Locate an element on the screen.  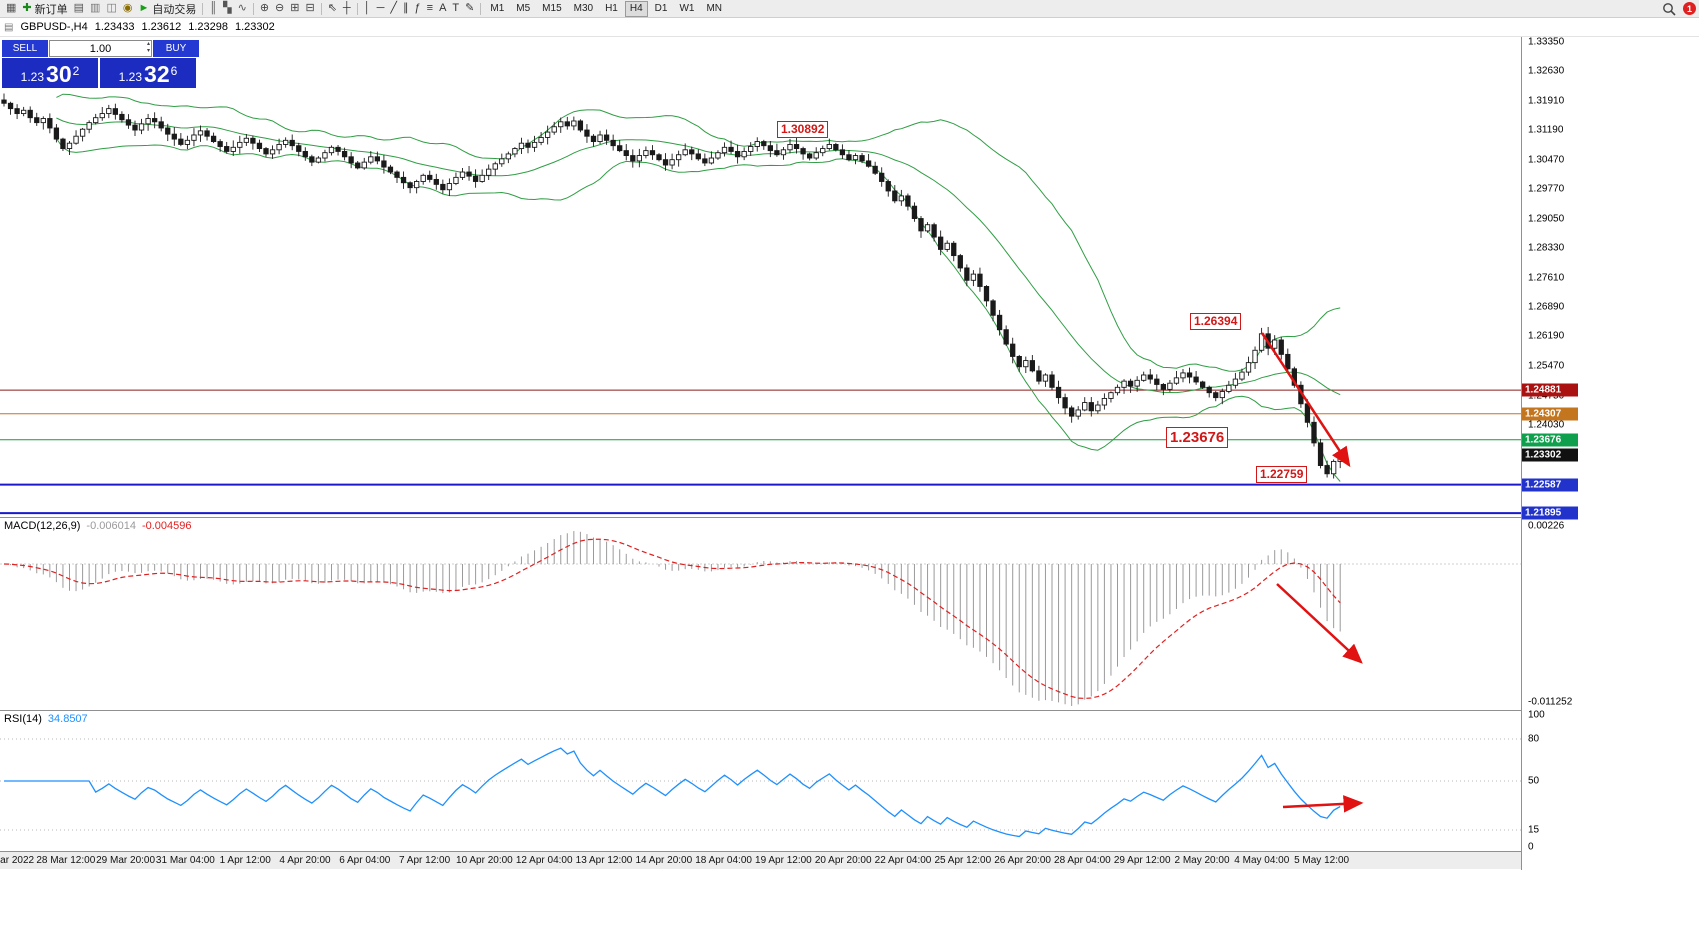
fibonacci-tool: ƒ is located at coordinates (418, 8).